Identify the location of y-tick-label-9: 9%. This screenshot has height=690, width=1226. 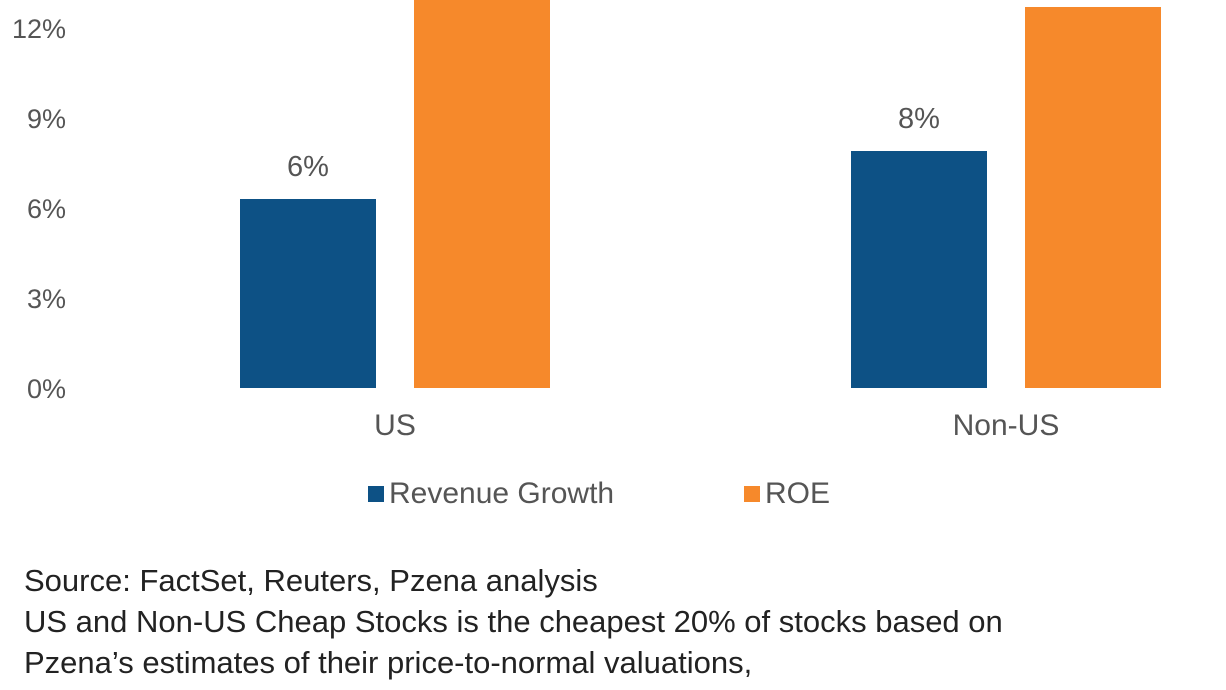
(46, 119).